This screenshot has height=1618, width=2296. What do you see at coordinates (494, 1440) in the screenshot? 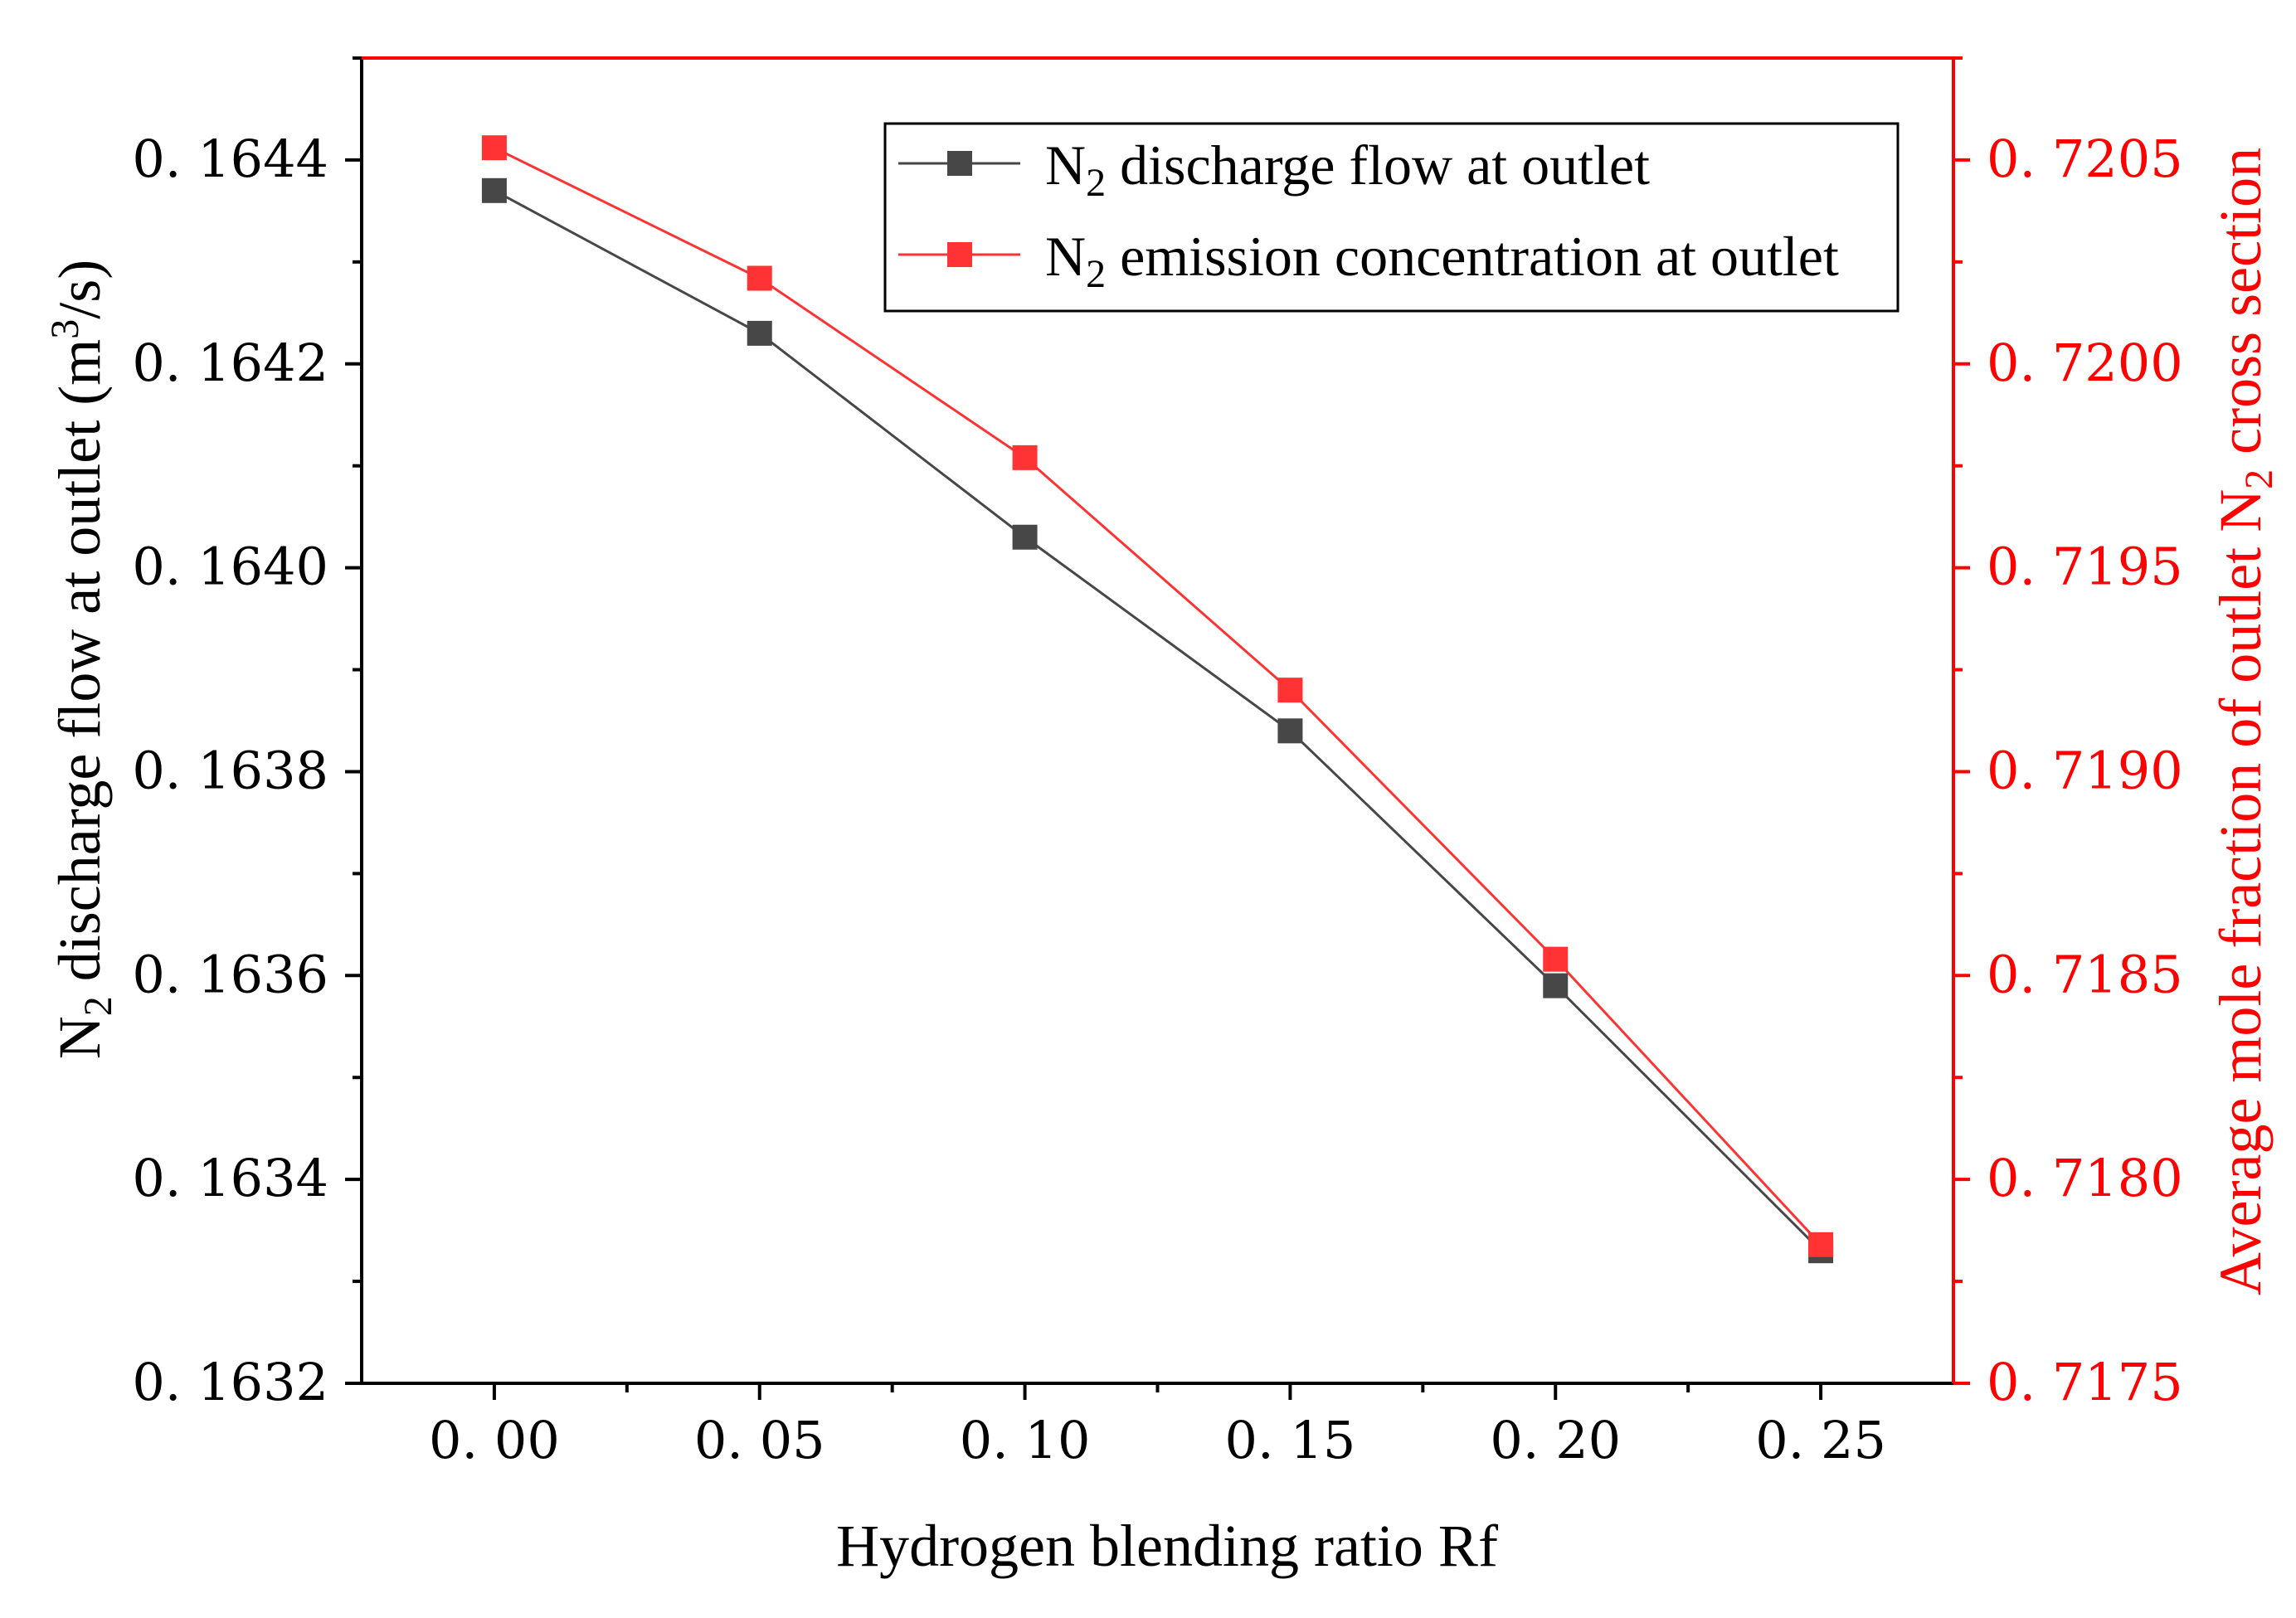
I see `x-tick-label: 0. 00` at bounding box center [494, 1440].